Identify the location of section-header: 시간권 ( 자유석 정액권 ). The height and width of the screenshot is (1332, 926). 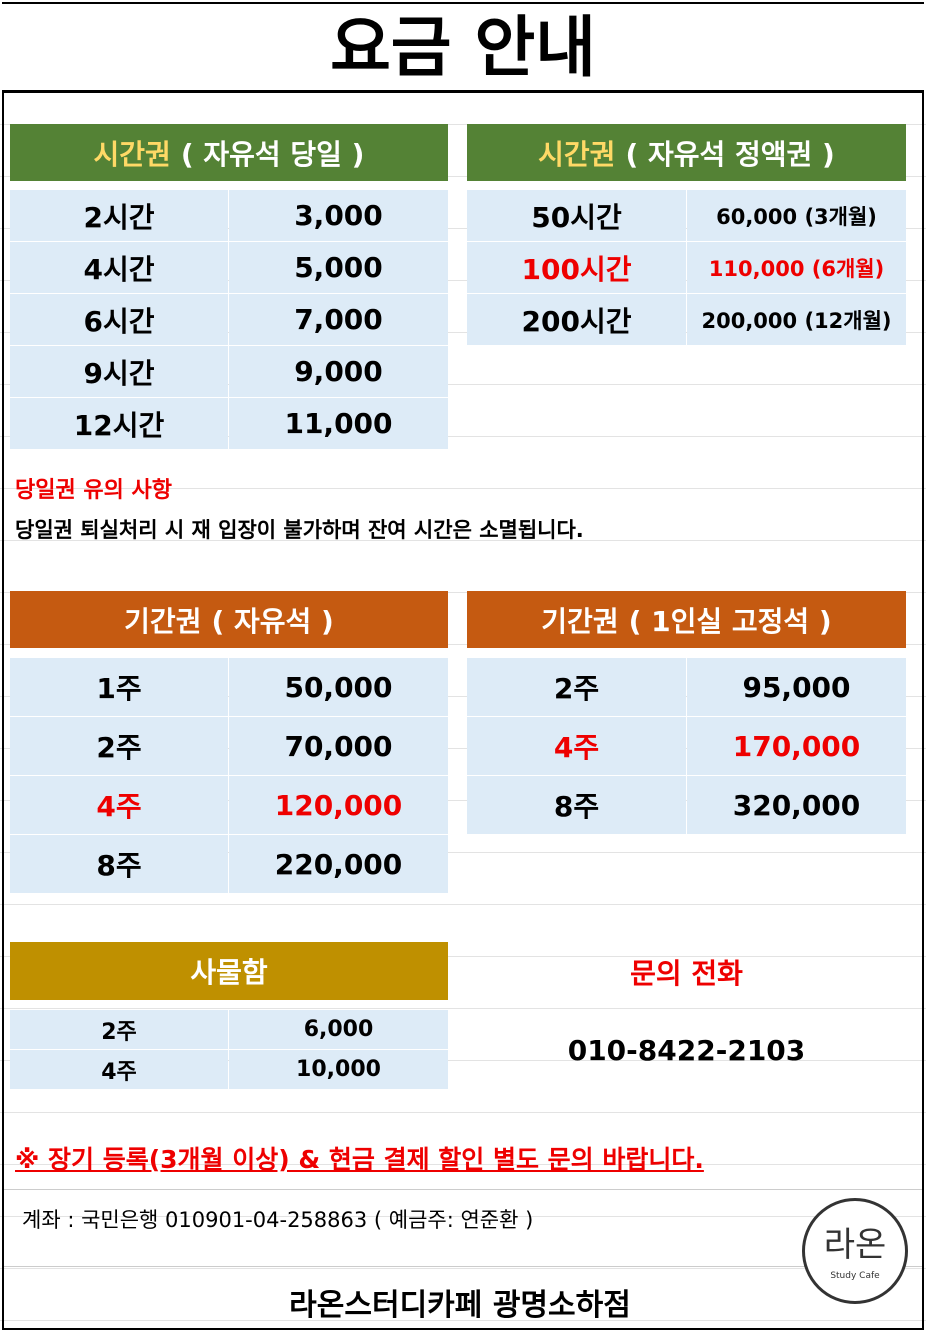
(686, 152).